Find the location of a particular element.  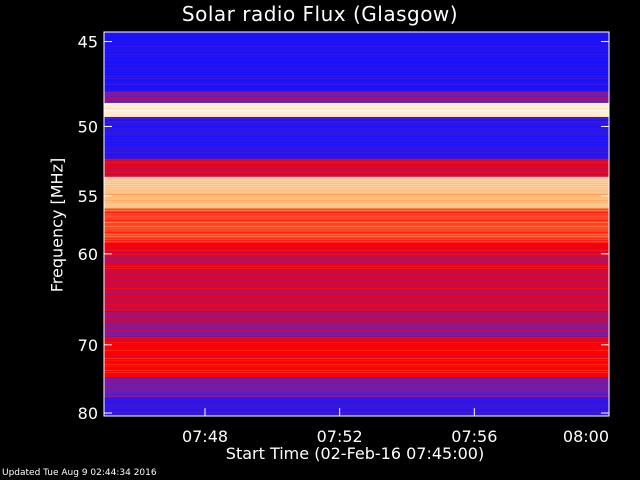

x-tick-label: 07:56 is located at coordinates (474, 436).